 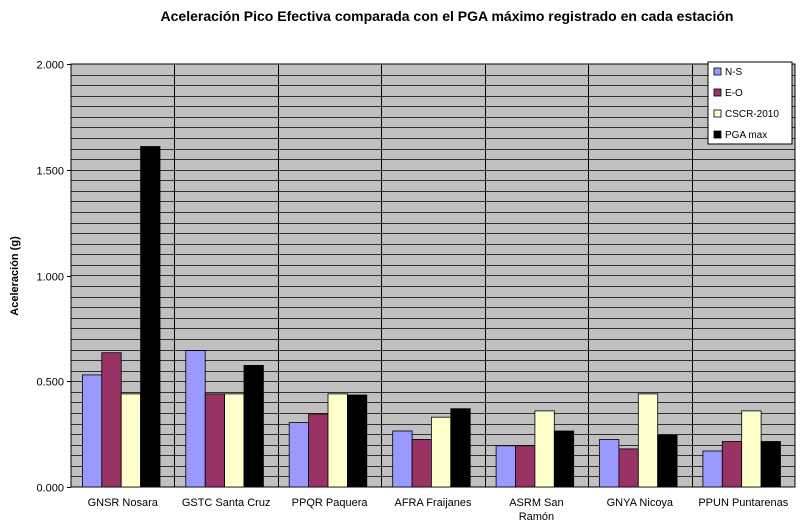 I want to click on y-tick-label: 0.500, so click(x=50, y=383).